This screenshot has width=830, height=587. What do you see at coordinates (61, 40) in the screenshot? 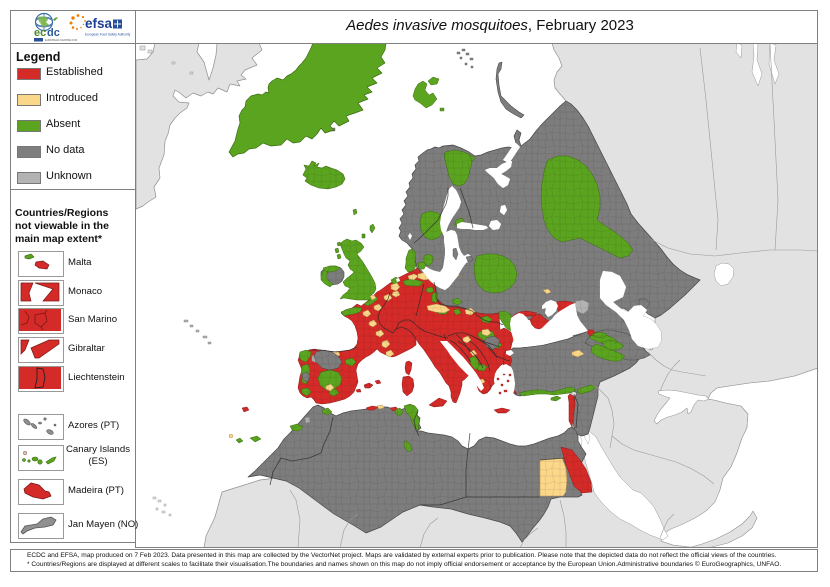
I see `svg-text: EUROPEAN CENTRE FOR` at bounding box center [61, 40].